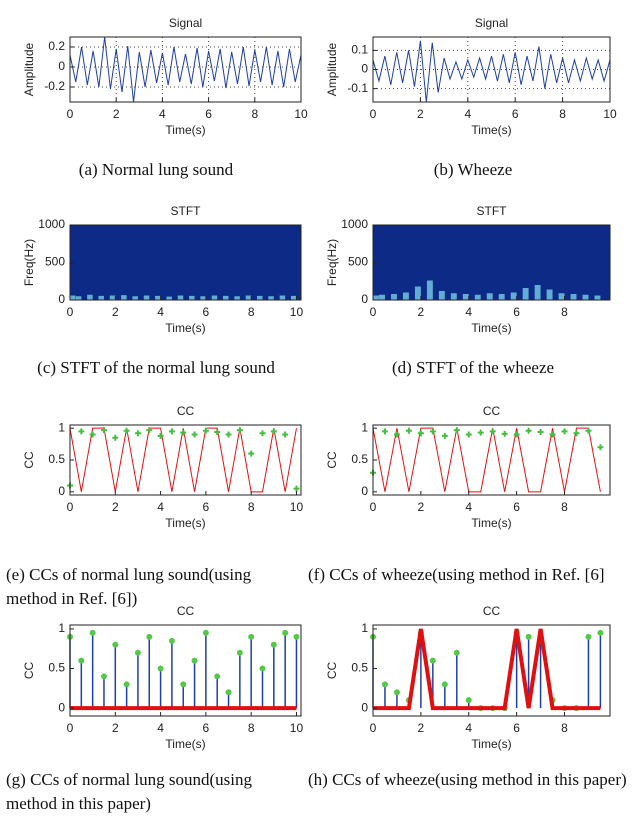  Describe the element at coordinates (156, 367) in the screenshot. I see `caption: (c) STFT of the normal lung sound` at that location.